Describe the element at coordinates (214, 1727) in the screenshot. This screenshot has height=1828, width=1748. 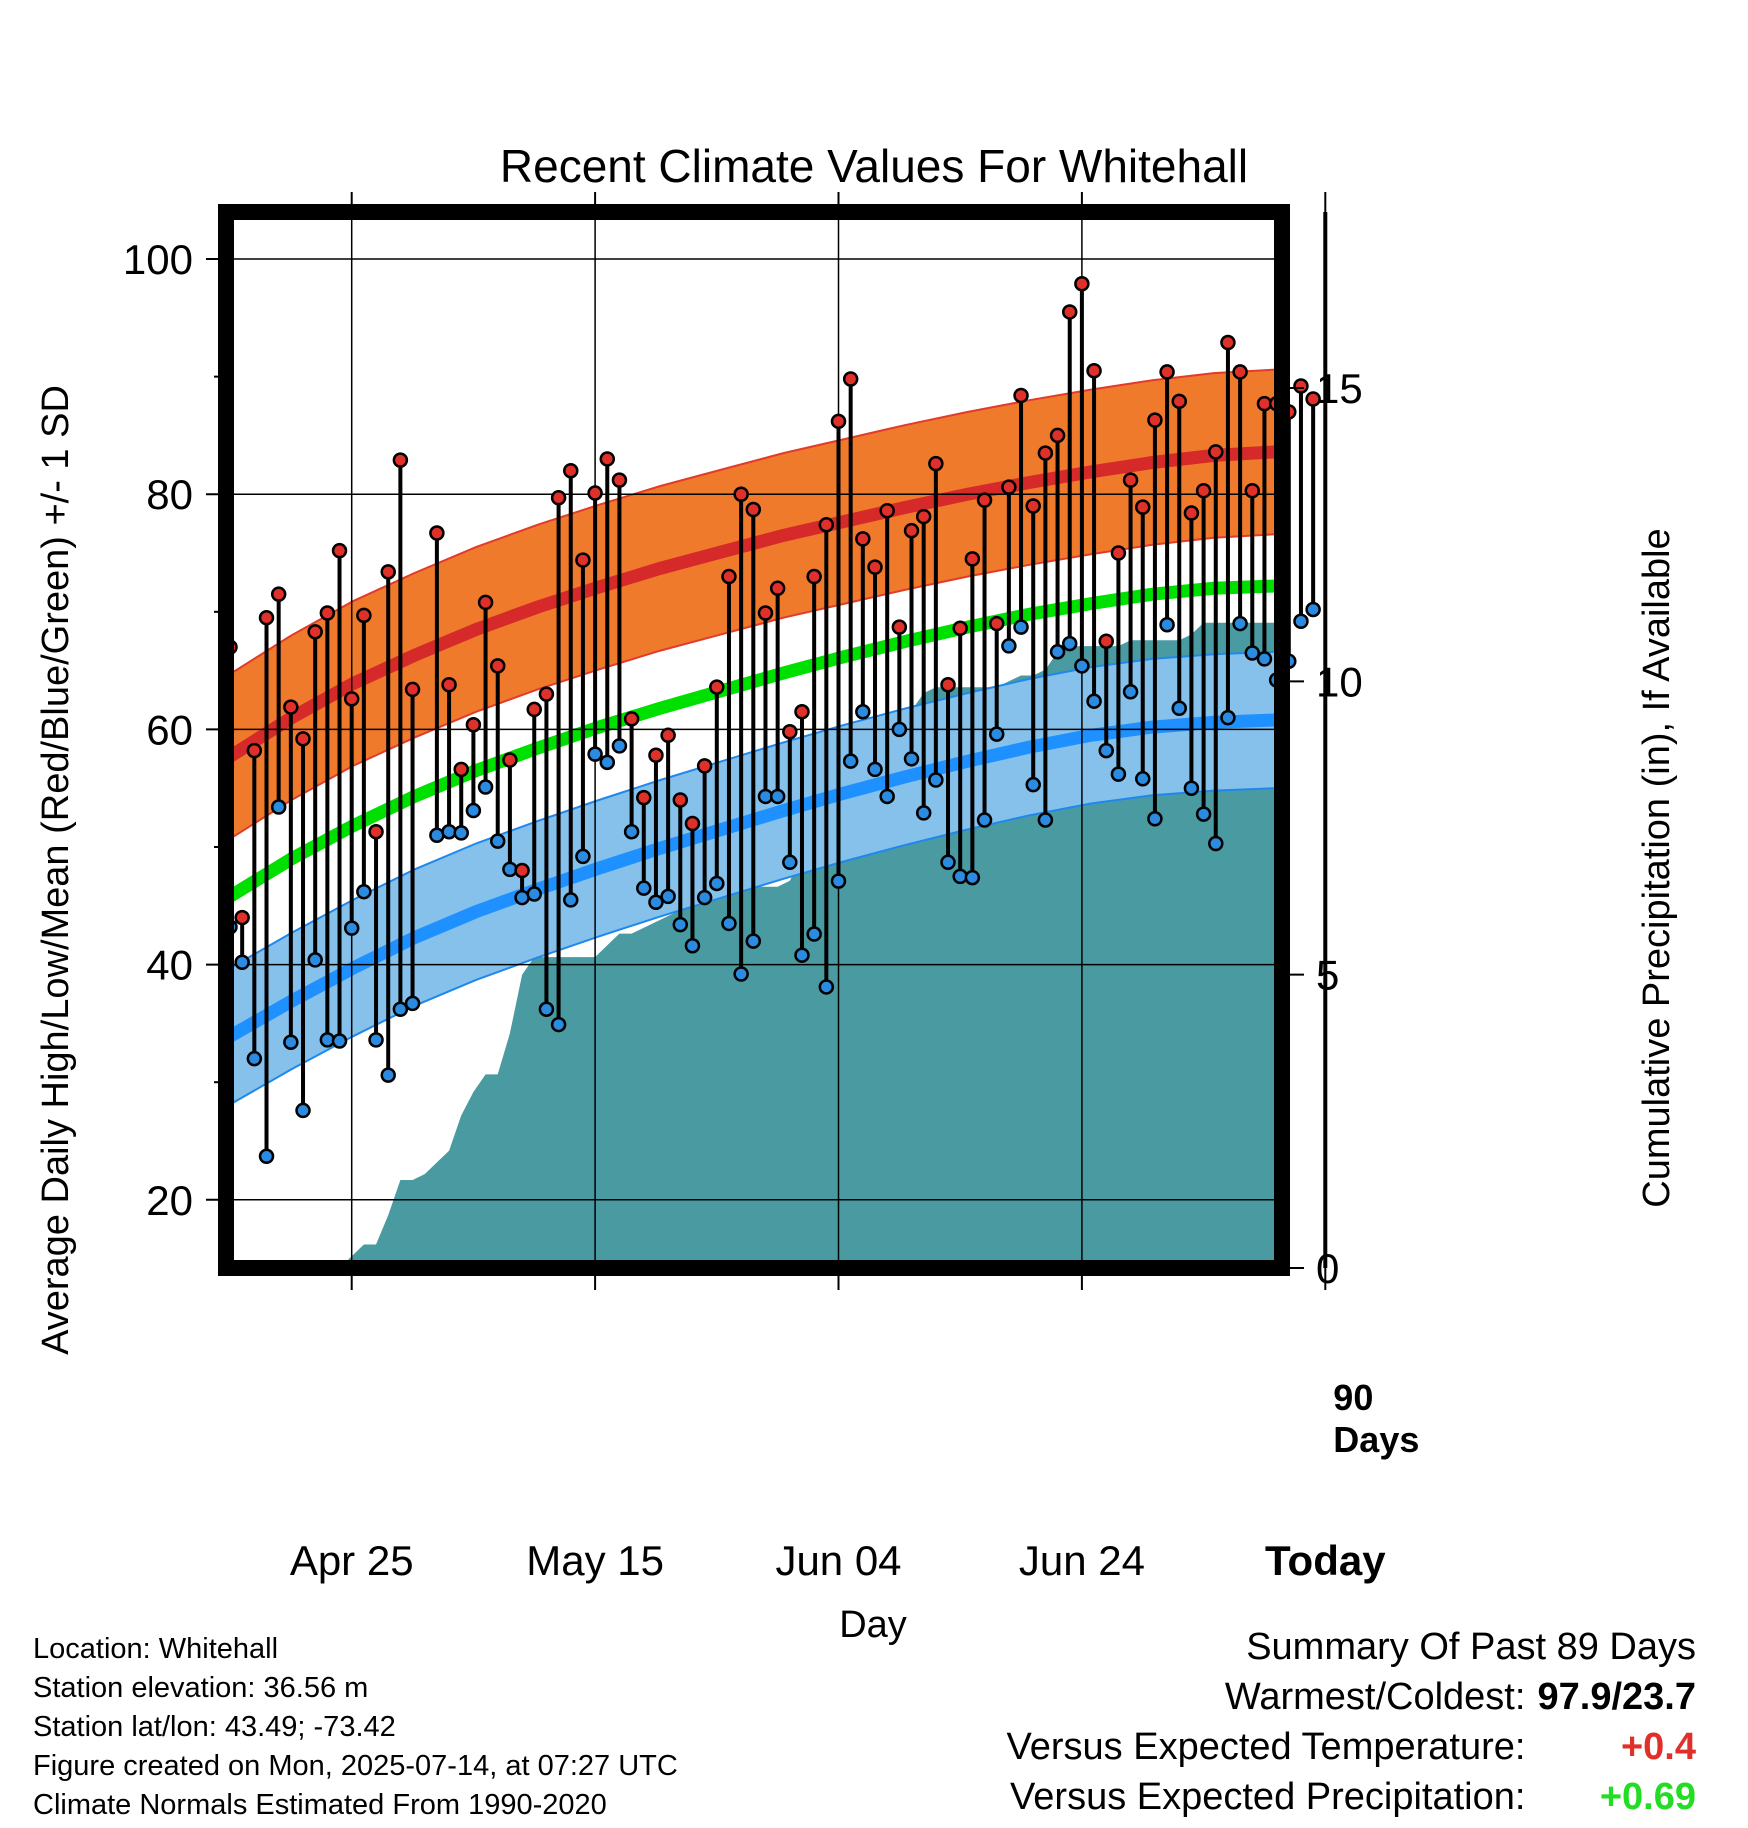
I see `latlon-text: Station lat/lon: 43.49; -73.42` at that location.